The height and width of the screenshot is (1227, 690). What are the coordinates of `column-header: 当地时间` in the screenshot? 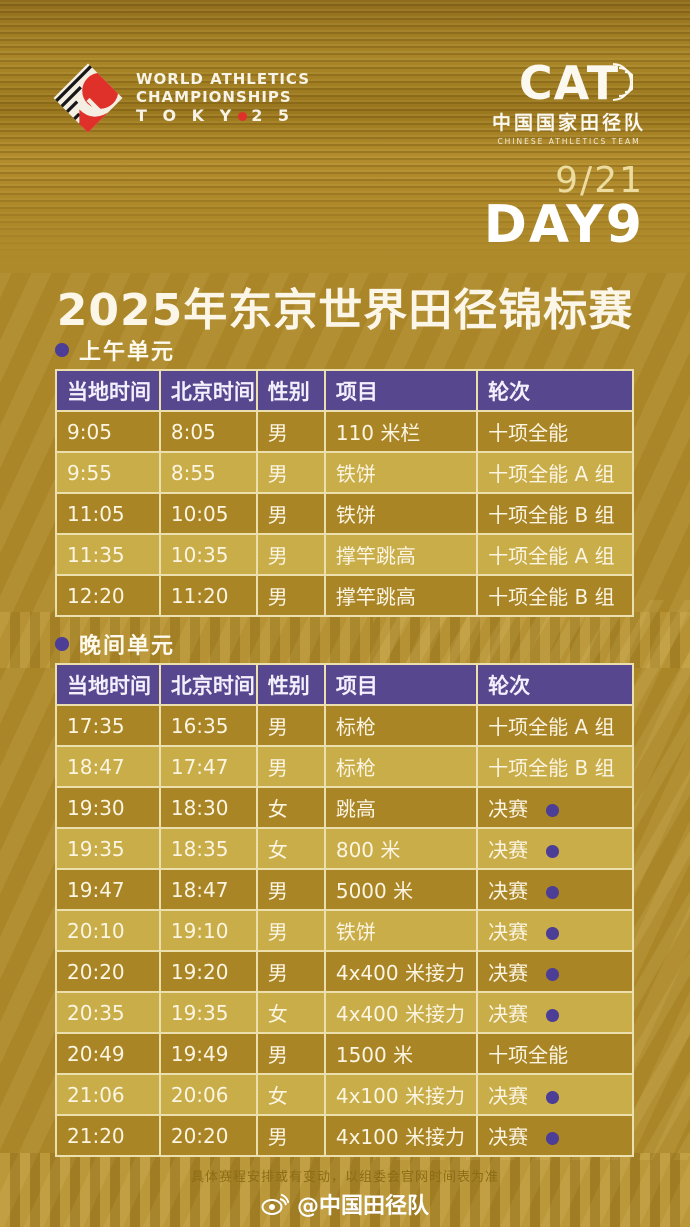 It's located at (108, 390).